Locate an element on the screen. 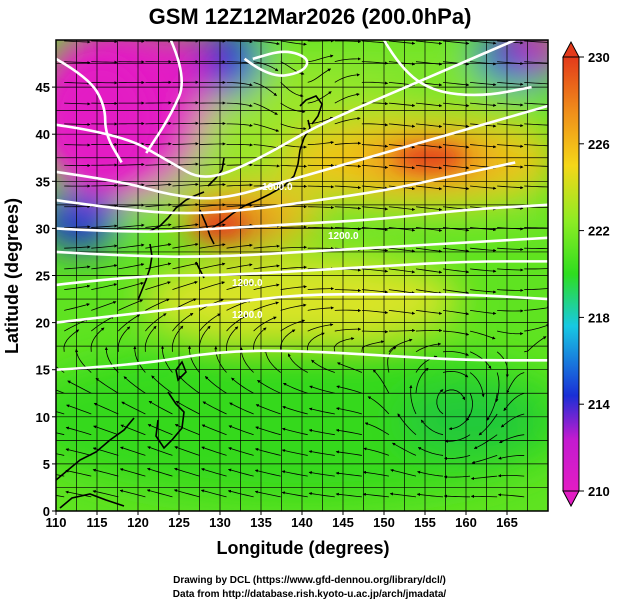  x-tick-label: 165 is located at coordinates (507, 522).